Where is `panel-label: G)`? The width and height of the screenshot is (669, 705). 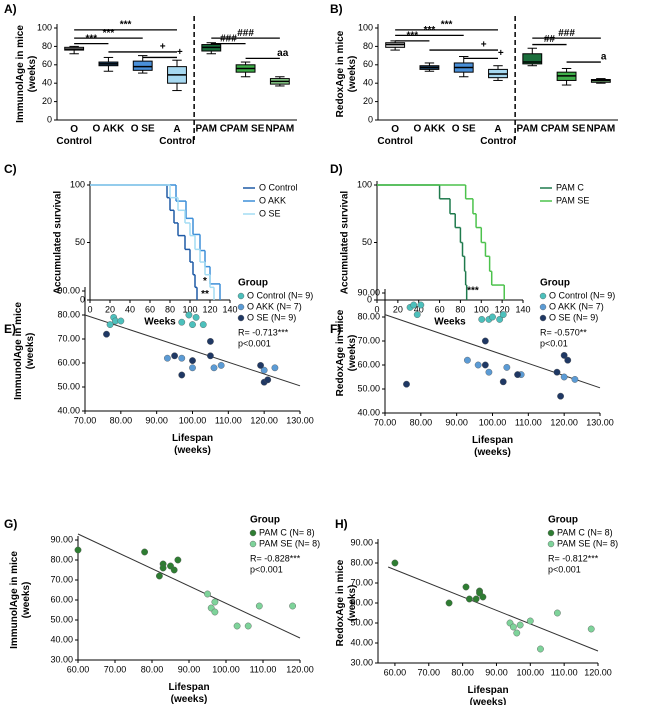
panel-label: G) is located at coordinates (10, 524).